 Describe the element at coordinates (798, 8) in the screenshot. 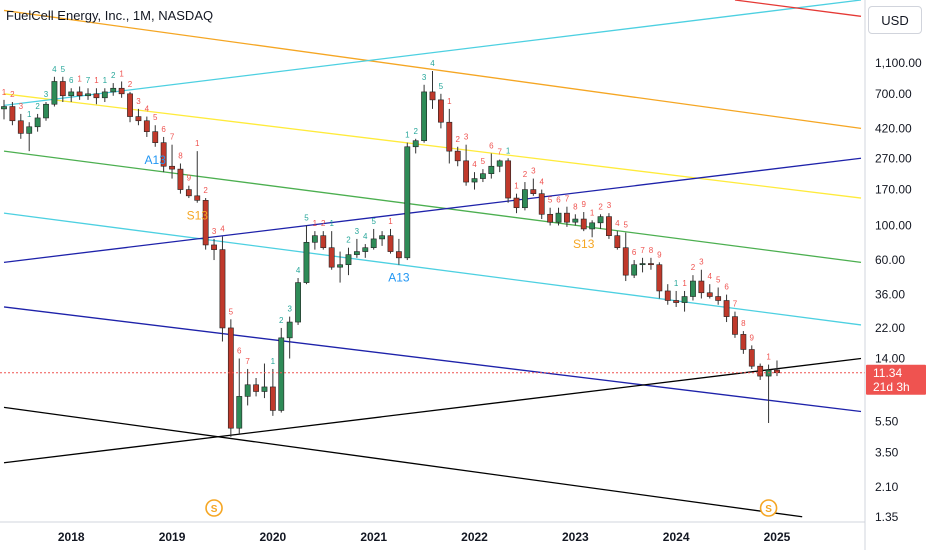

I see `trendline` at that location.